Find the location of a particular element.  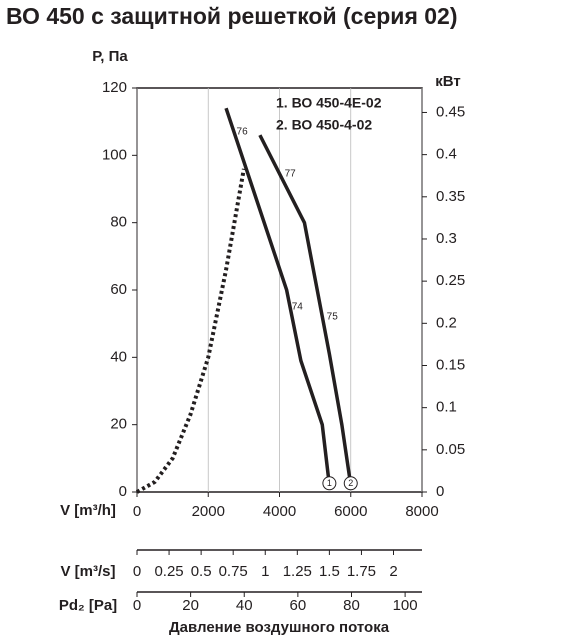

y-tick-label: 80 is located at coordinates (118, 222).